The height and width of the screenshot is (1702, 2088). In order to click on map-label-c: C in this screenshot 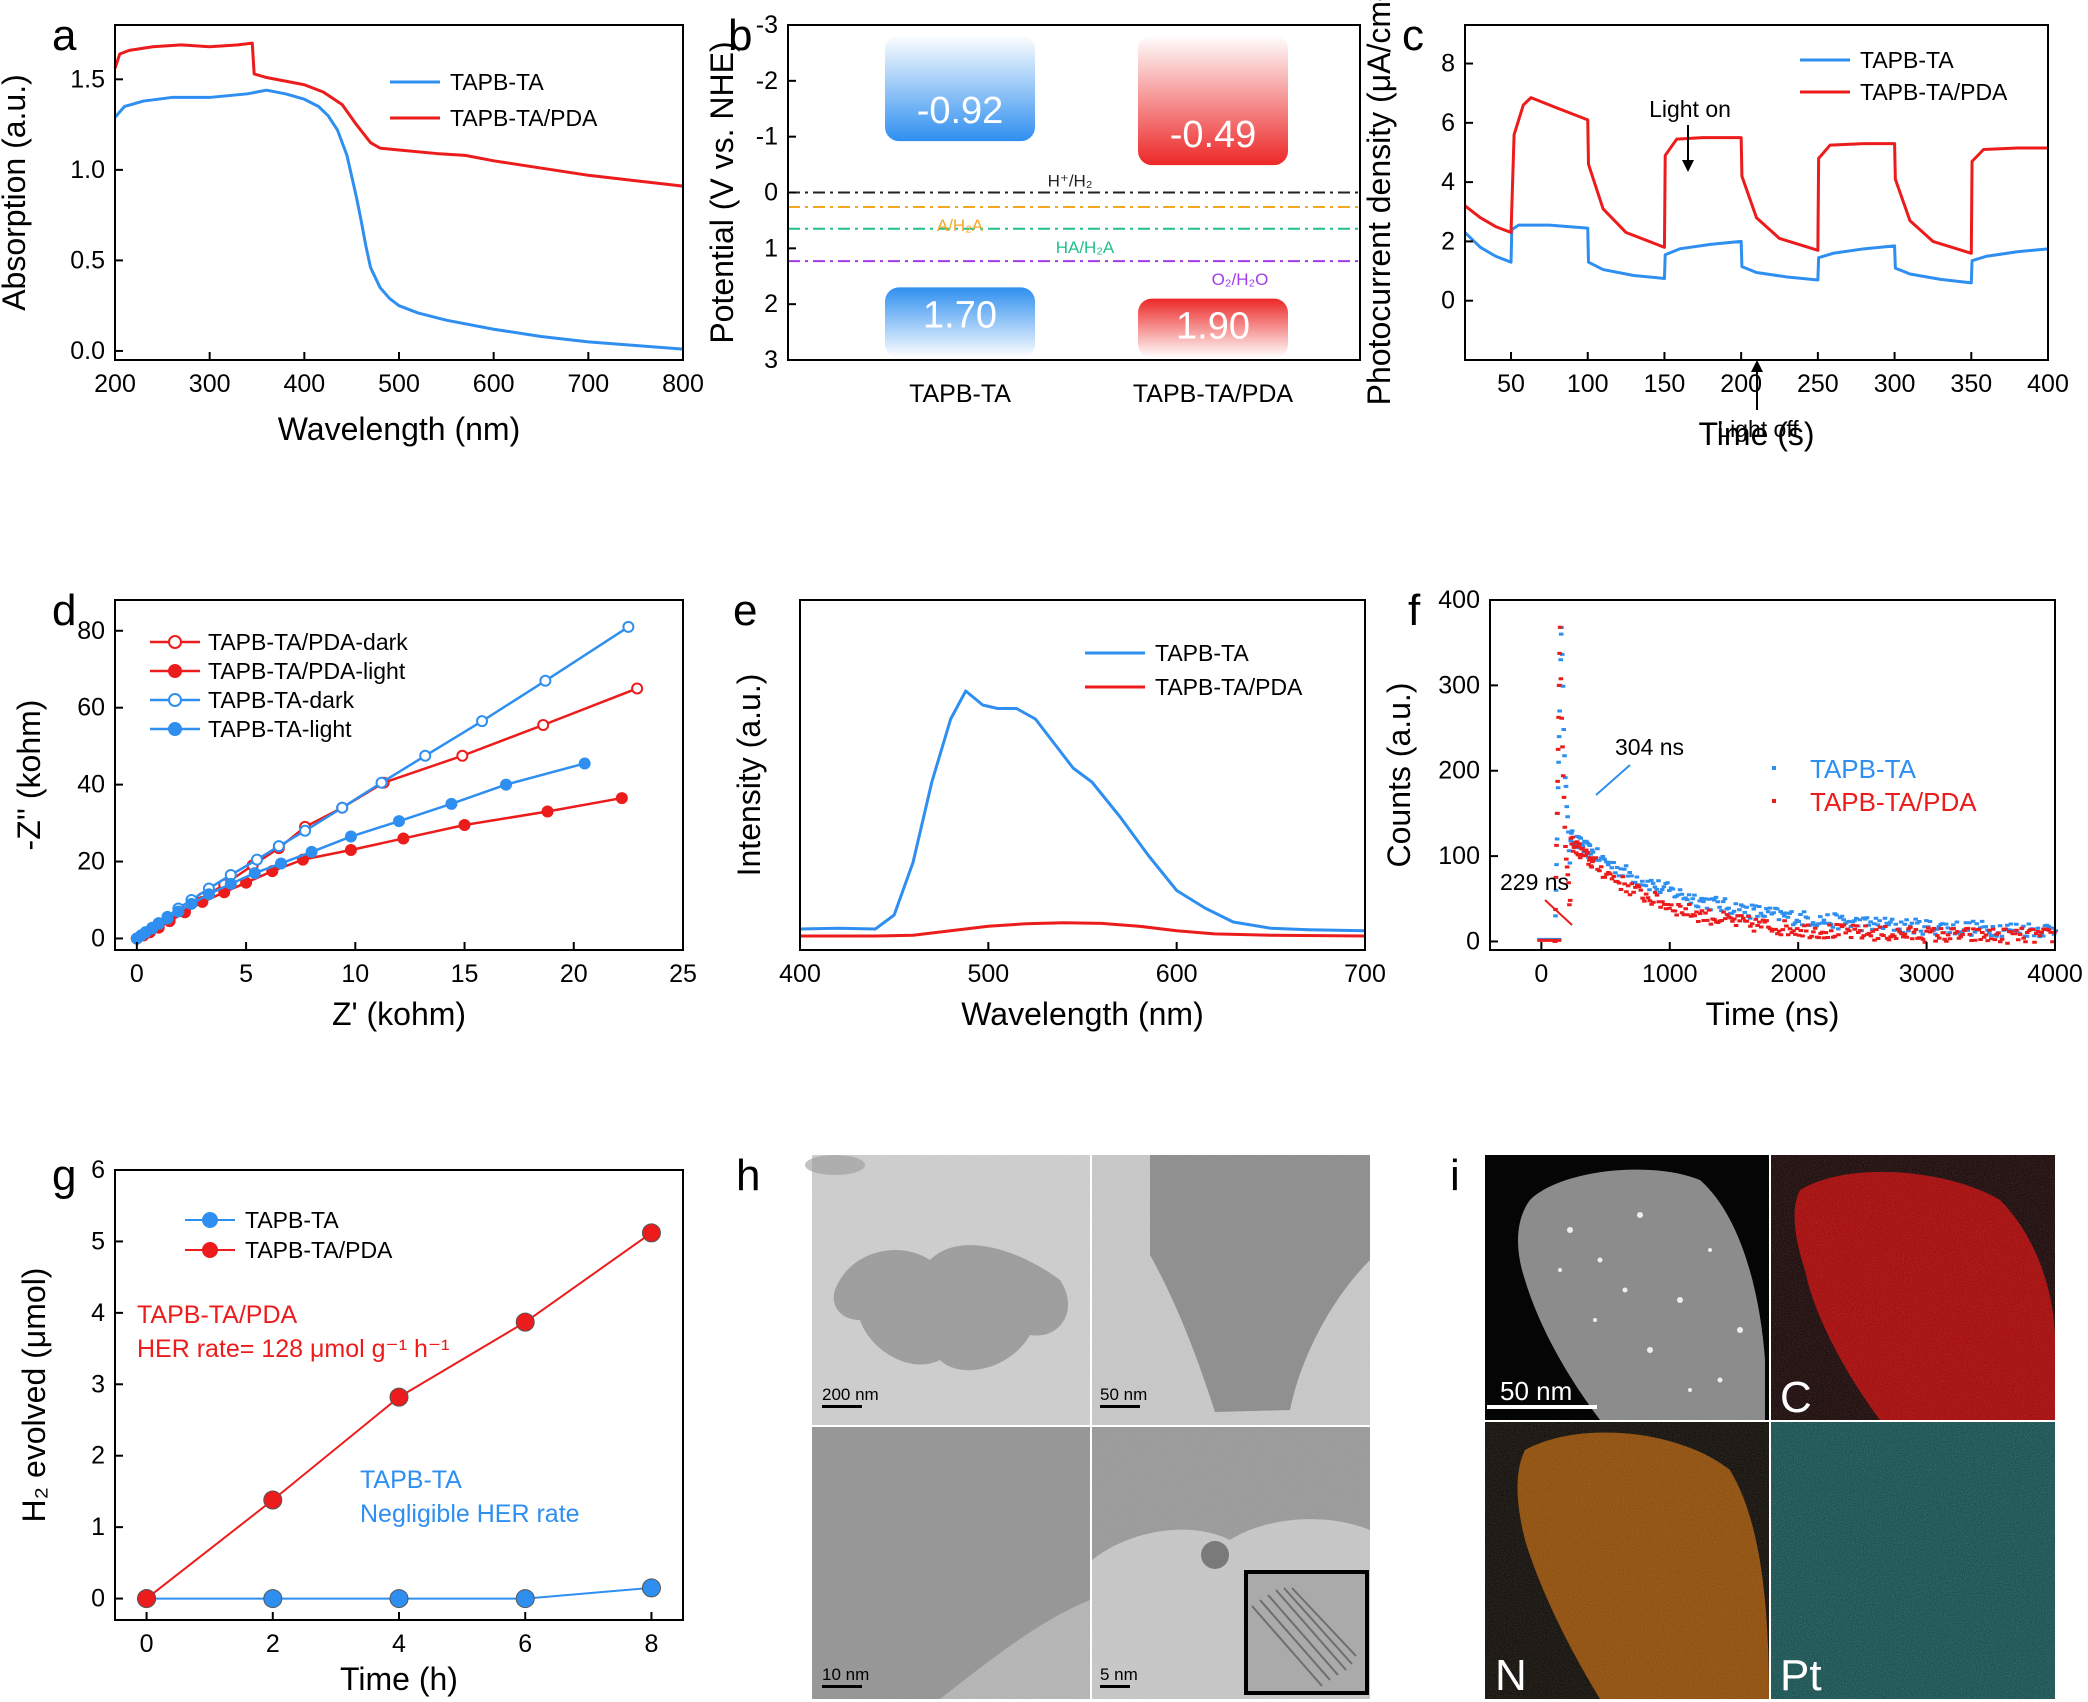, I will do `click(1796, 1397)`.